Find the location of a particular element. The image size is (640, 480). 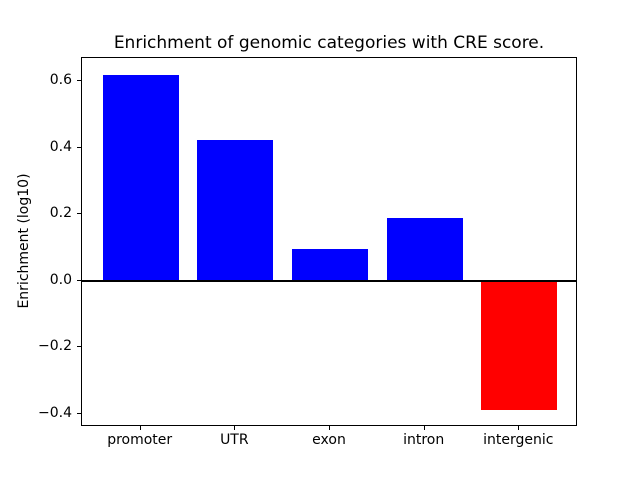

bar-UTR is located at coordinates (235, 210).